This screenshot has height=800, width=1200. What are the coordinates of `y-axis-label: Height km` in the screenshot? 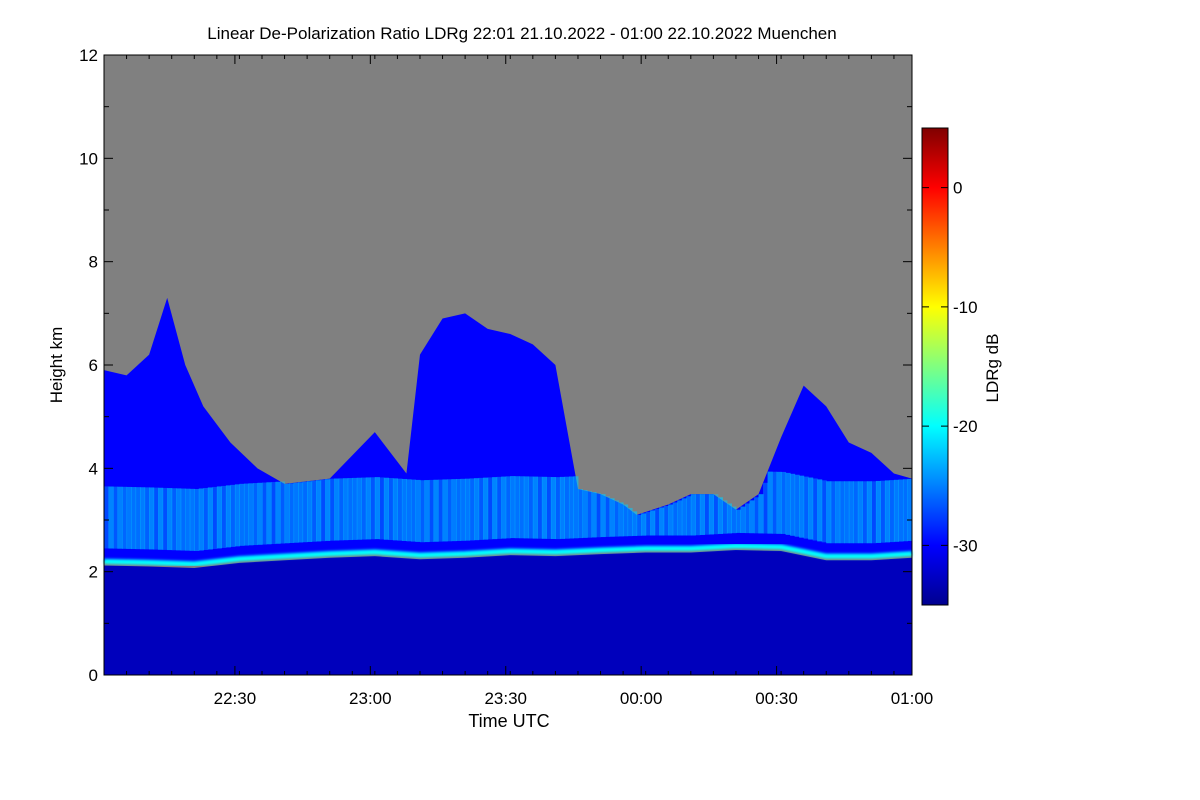 It's located at (56, 365).